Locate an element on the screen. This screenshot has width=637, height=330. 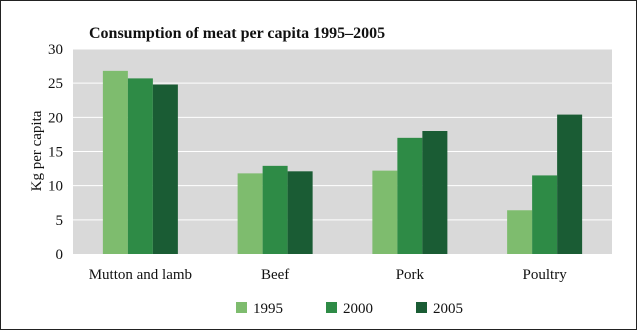
chart-title: Consumption of meat per capita 1995–2005 is located at coordinates (237, 33).